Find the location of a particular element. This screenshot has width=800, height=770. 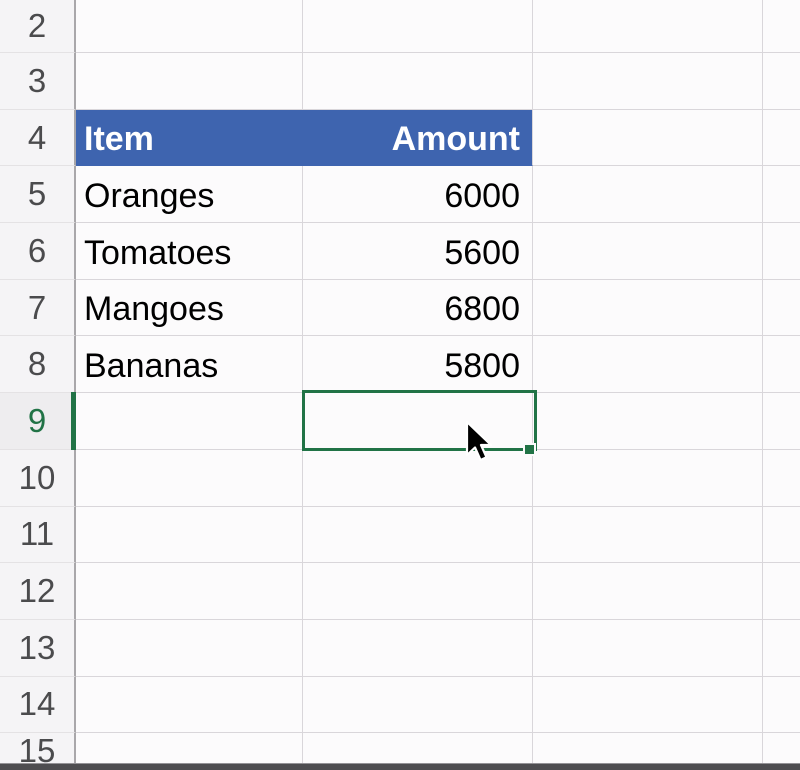

row-header-2: 2 is located at coordinates (38, 26).